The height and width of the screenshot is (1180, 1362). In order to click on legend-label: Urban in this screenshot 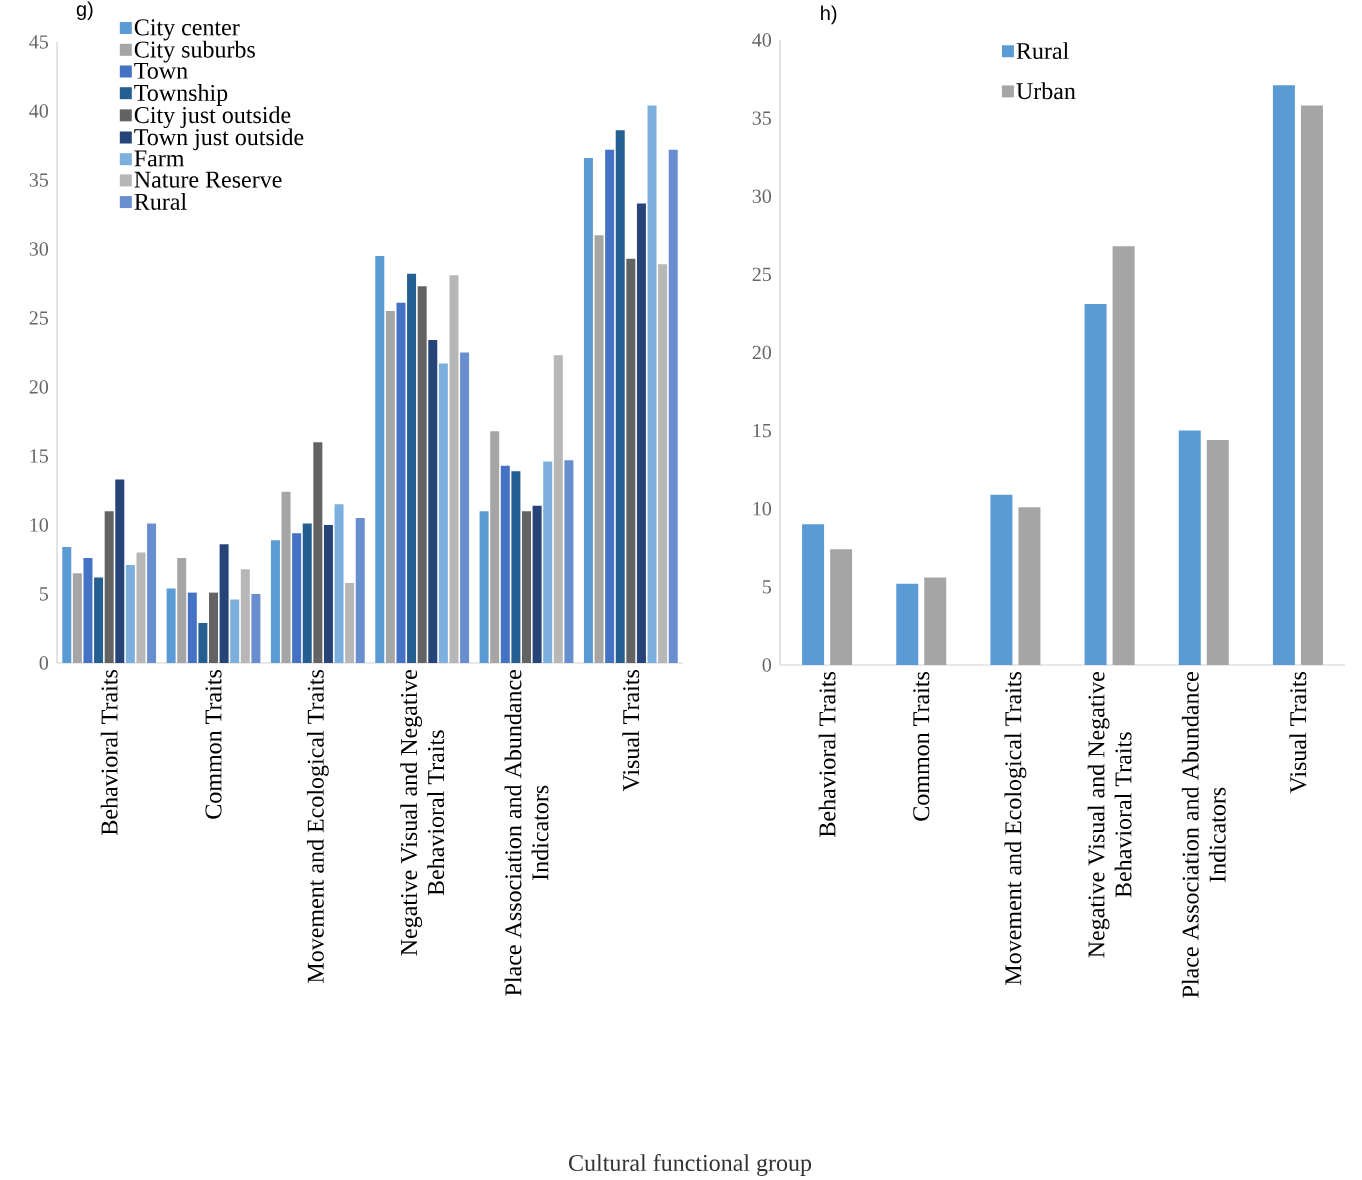, I will do `click(1046, 91)`.